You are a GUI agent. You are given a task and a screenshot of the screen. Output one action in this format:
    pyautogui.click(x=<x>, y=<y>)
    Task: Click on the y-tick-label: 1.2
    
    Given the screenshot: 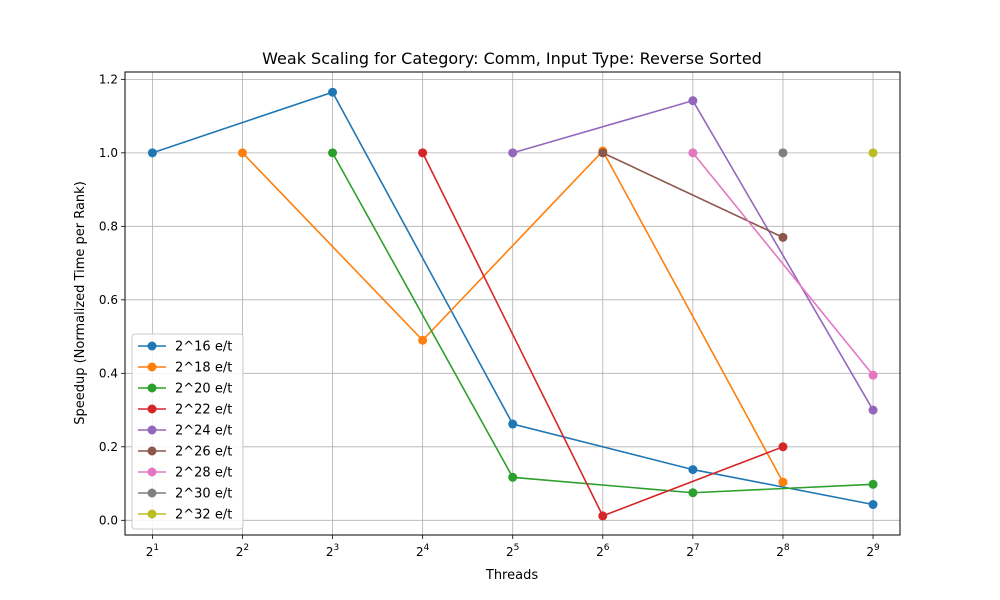 What is the action you would take?
    pyautogui.click(x=108, y=79)
    